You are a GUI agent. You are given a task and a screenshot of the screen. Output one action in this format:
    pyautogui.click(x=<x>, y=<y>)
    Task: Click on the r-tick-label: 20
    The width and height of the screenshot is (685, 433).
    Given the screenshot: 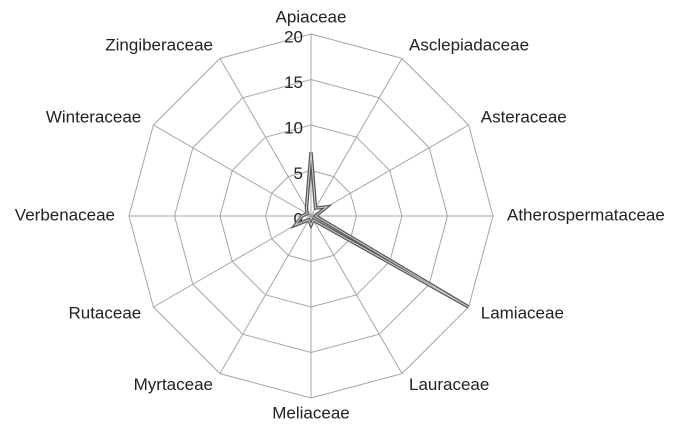 What is the action you would take?
    pyautogui.click(x=293, y=36)
    